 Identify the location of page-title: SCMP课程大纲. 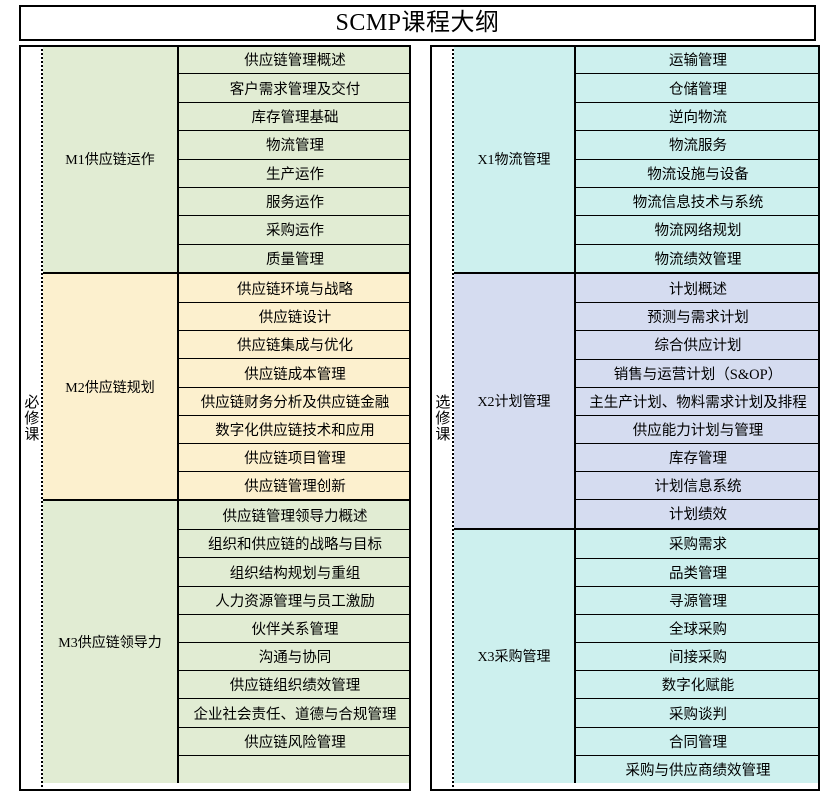
(417, 23).